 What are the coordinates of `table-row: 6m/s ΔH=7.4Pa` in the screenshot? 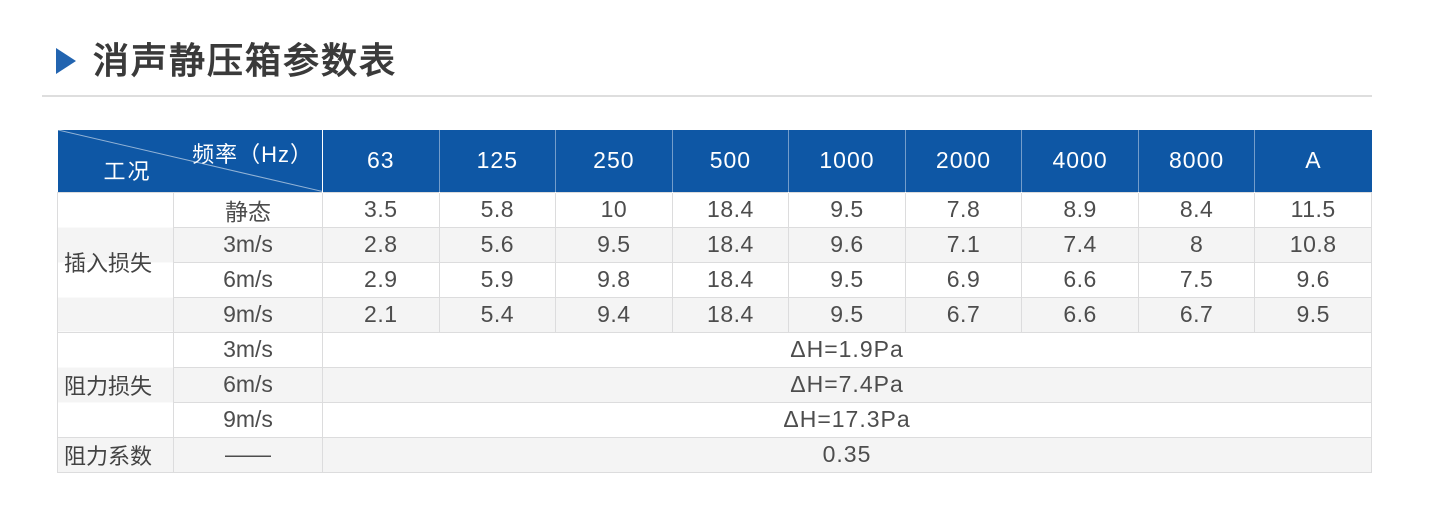 It's located at (714, 384).